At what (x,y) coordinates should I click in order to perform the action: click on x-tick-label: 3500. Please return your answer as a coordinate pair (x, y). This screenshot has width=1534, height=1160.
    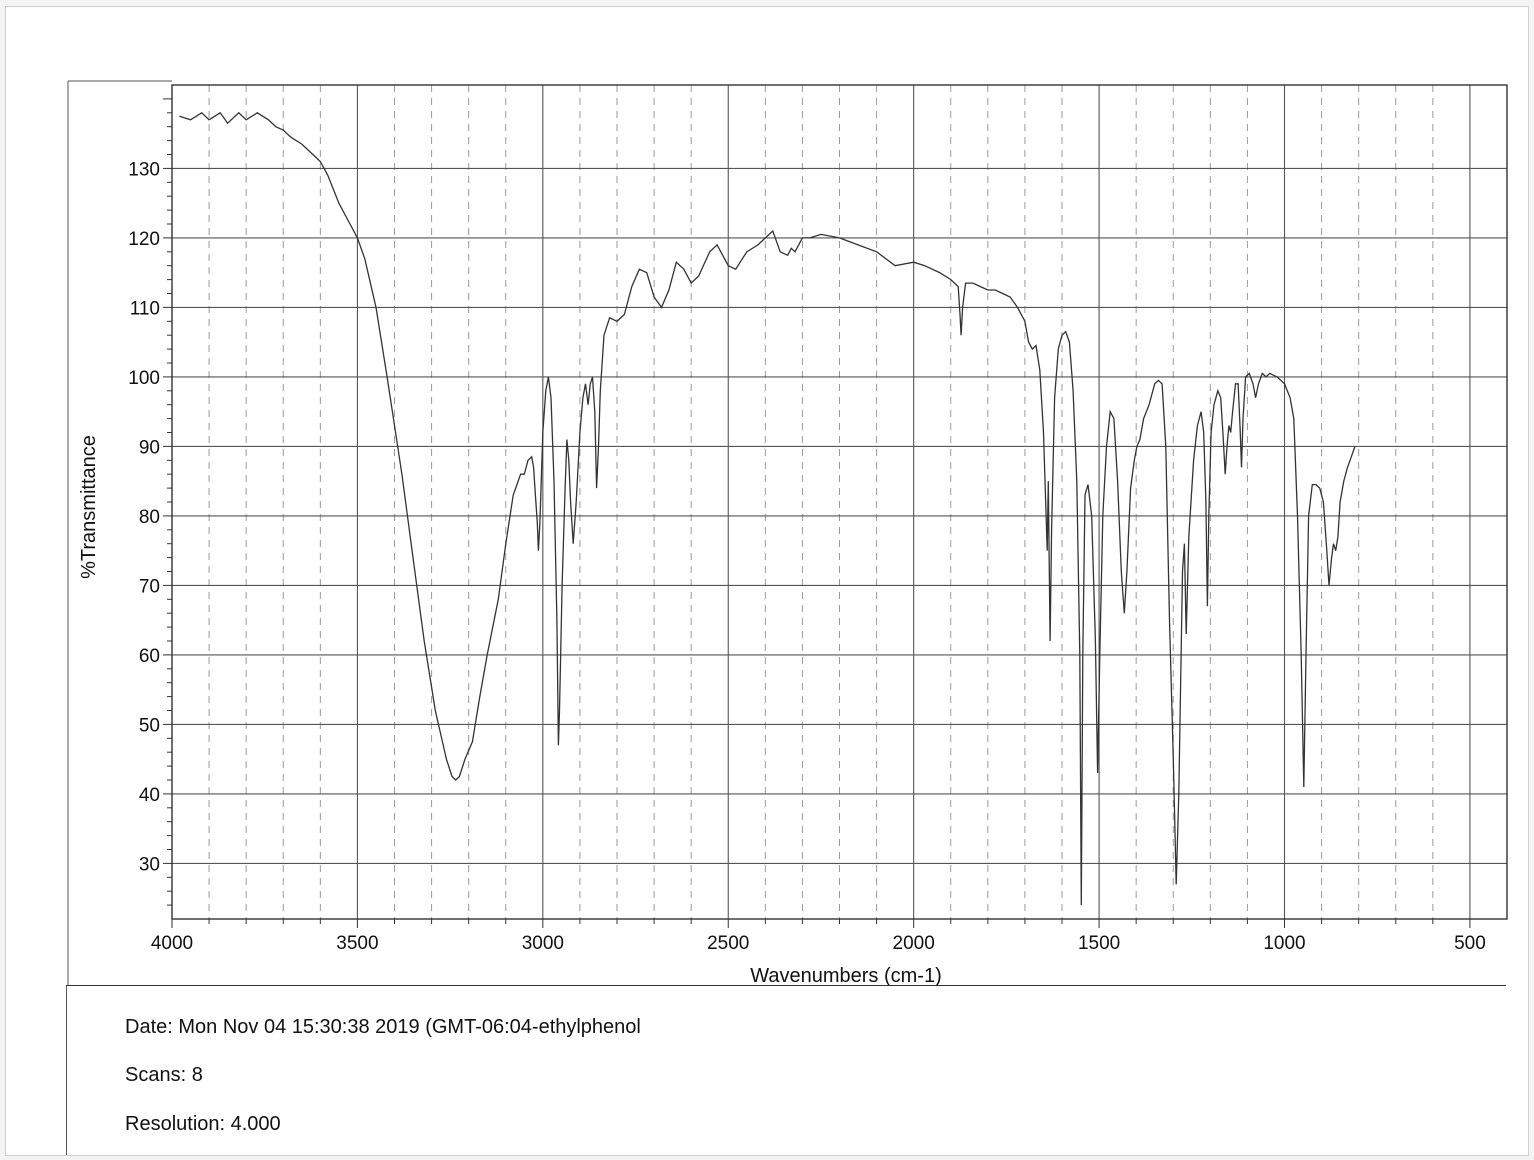
    Looking at the image, I should click on (357, 943).